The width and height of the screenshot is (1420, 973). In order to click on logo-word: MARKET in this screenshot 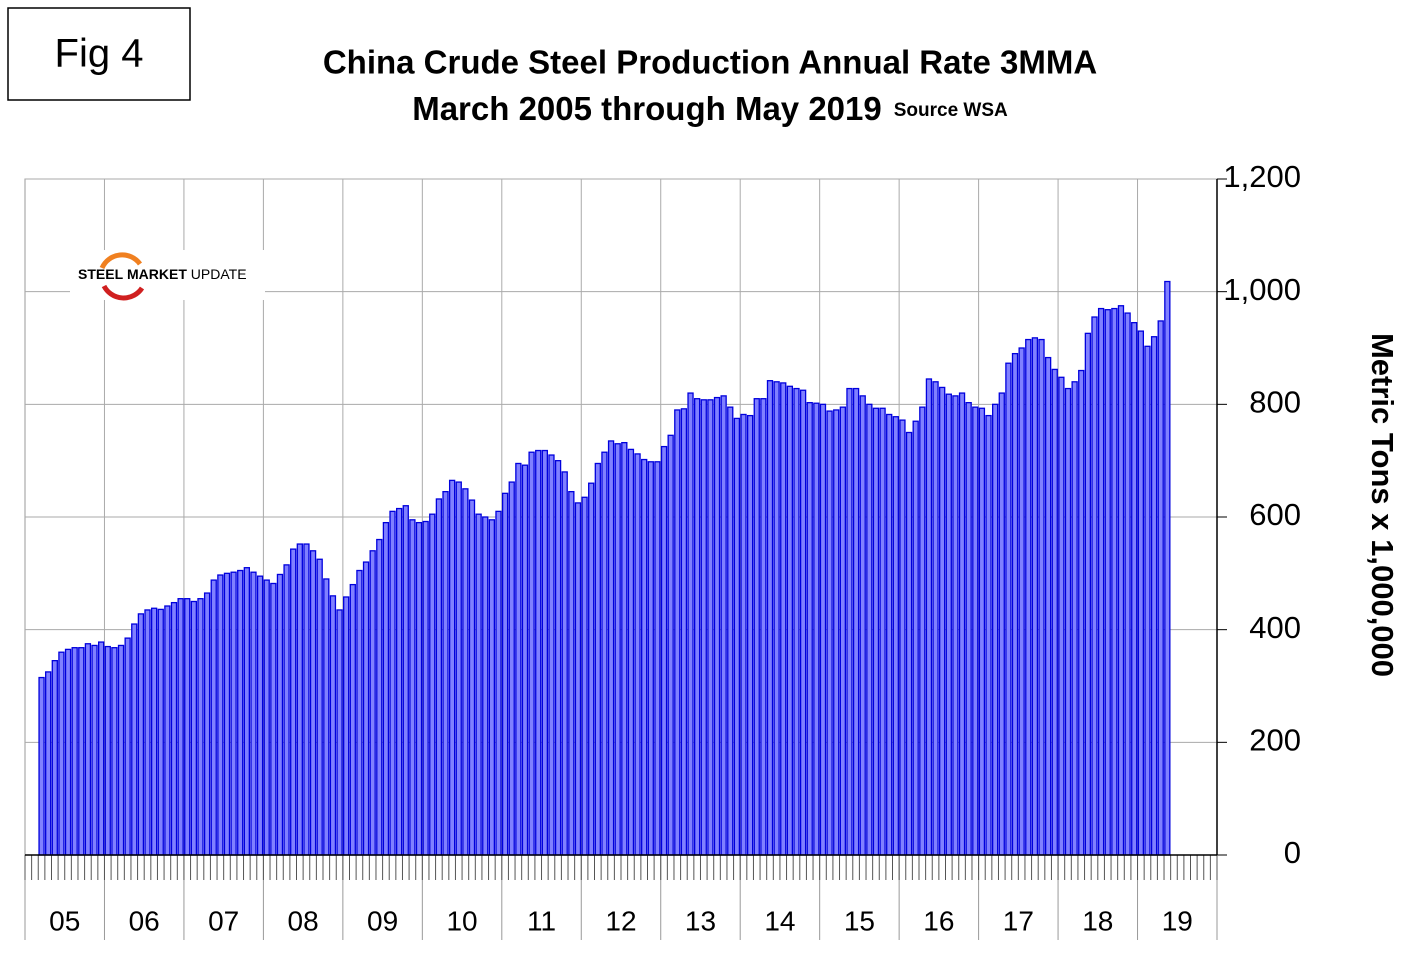, I will do `click(157, 274)`.